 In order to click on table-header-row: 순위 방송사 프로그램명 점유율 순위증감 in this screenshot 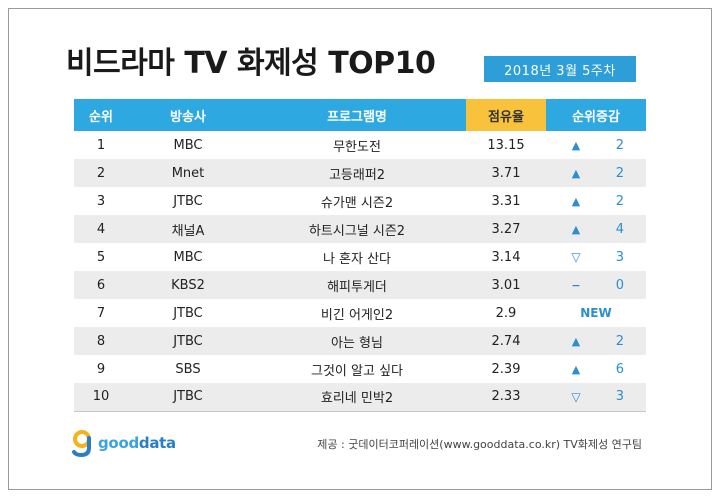, I will do `click(360, 115)`.